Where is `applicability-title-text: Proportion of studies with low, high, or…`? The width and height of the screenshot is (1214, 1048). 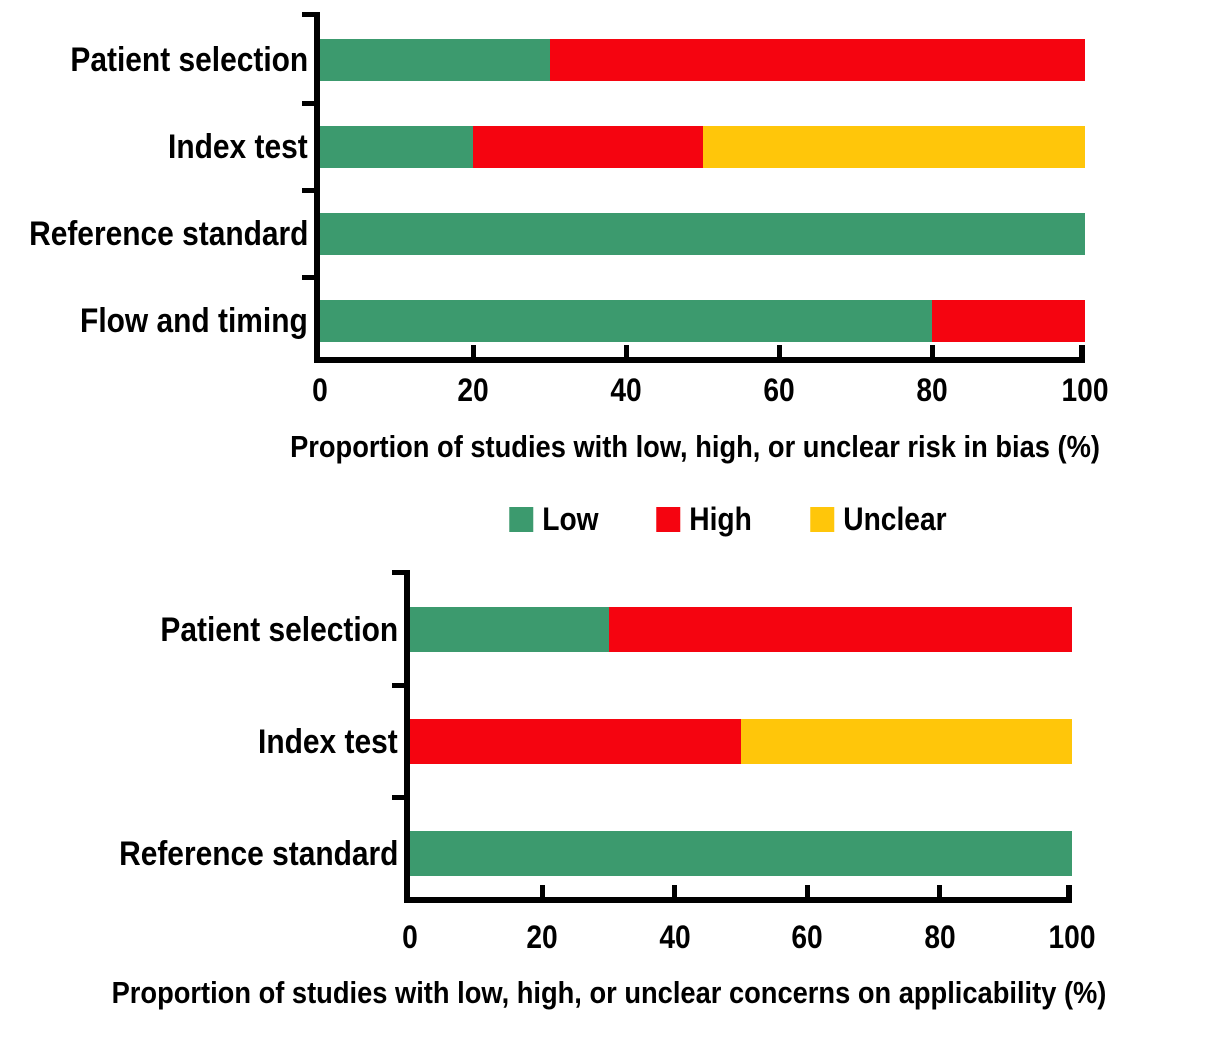
applicability-title-text: Proportion of studies with low, high, or… is located at coordinates (609, 992).